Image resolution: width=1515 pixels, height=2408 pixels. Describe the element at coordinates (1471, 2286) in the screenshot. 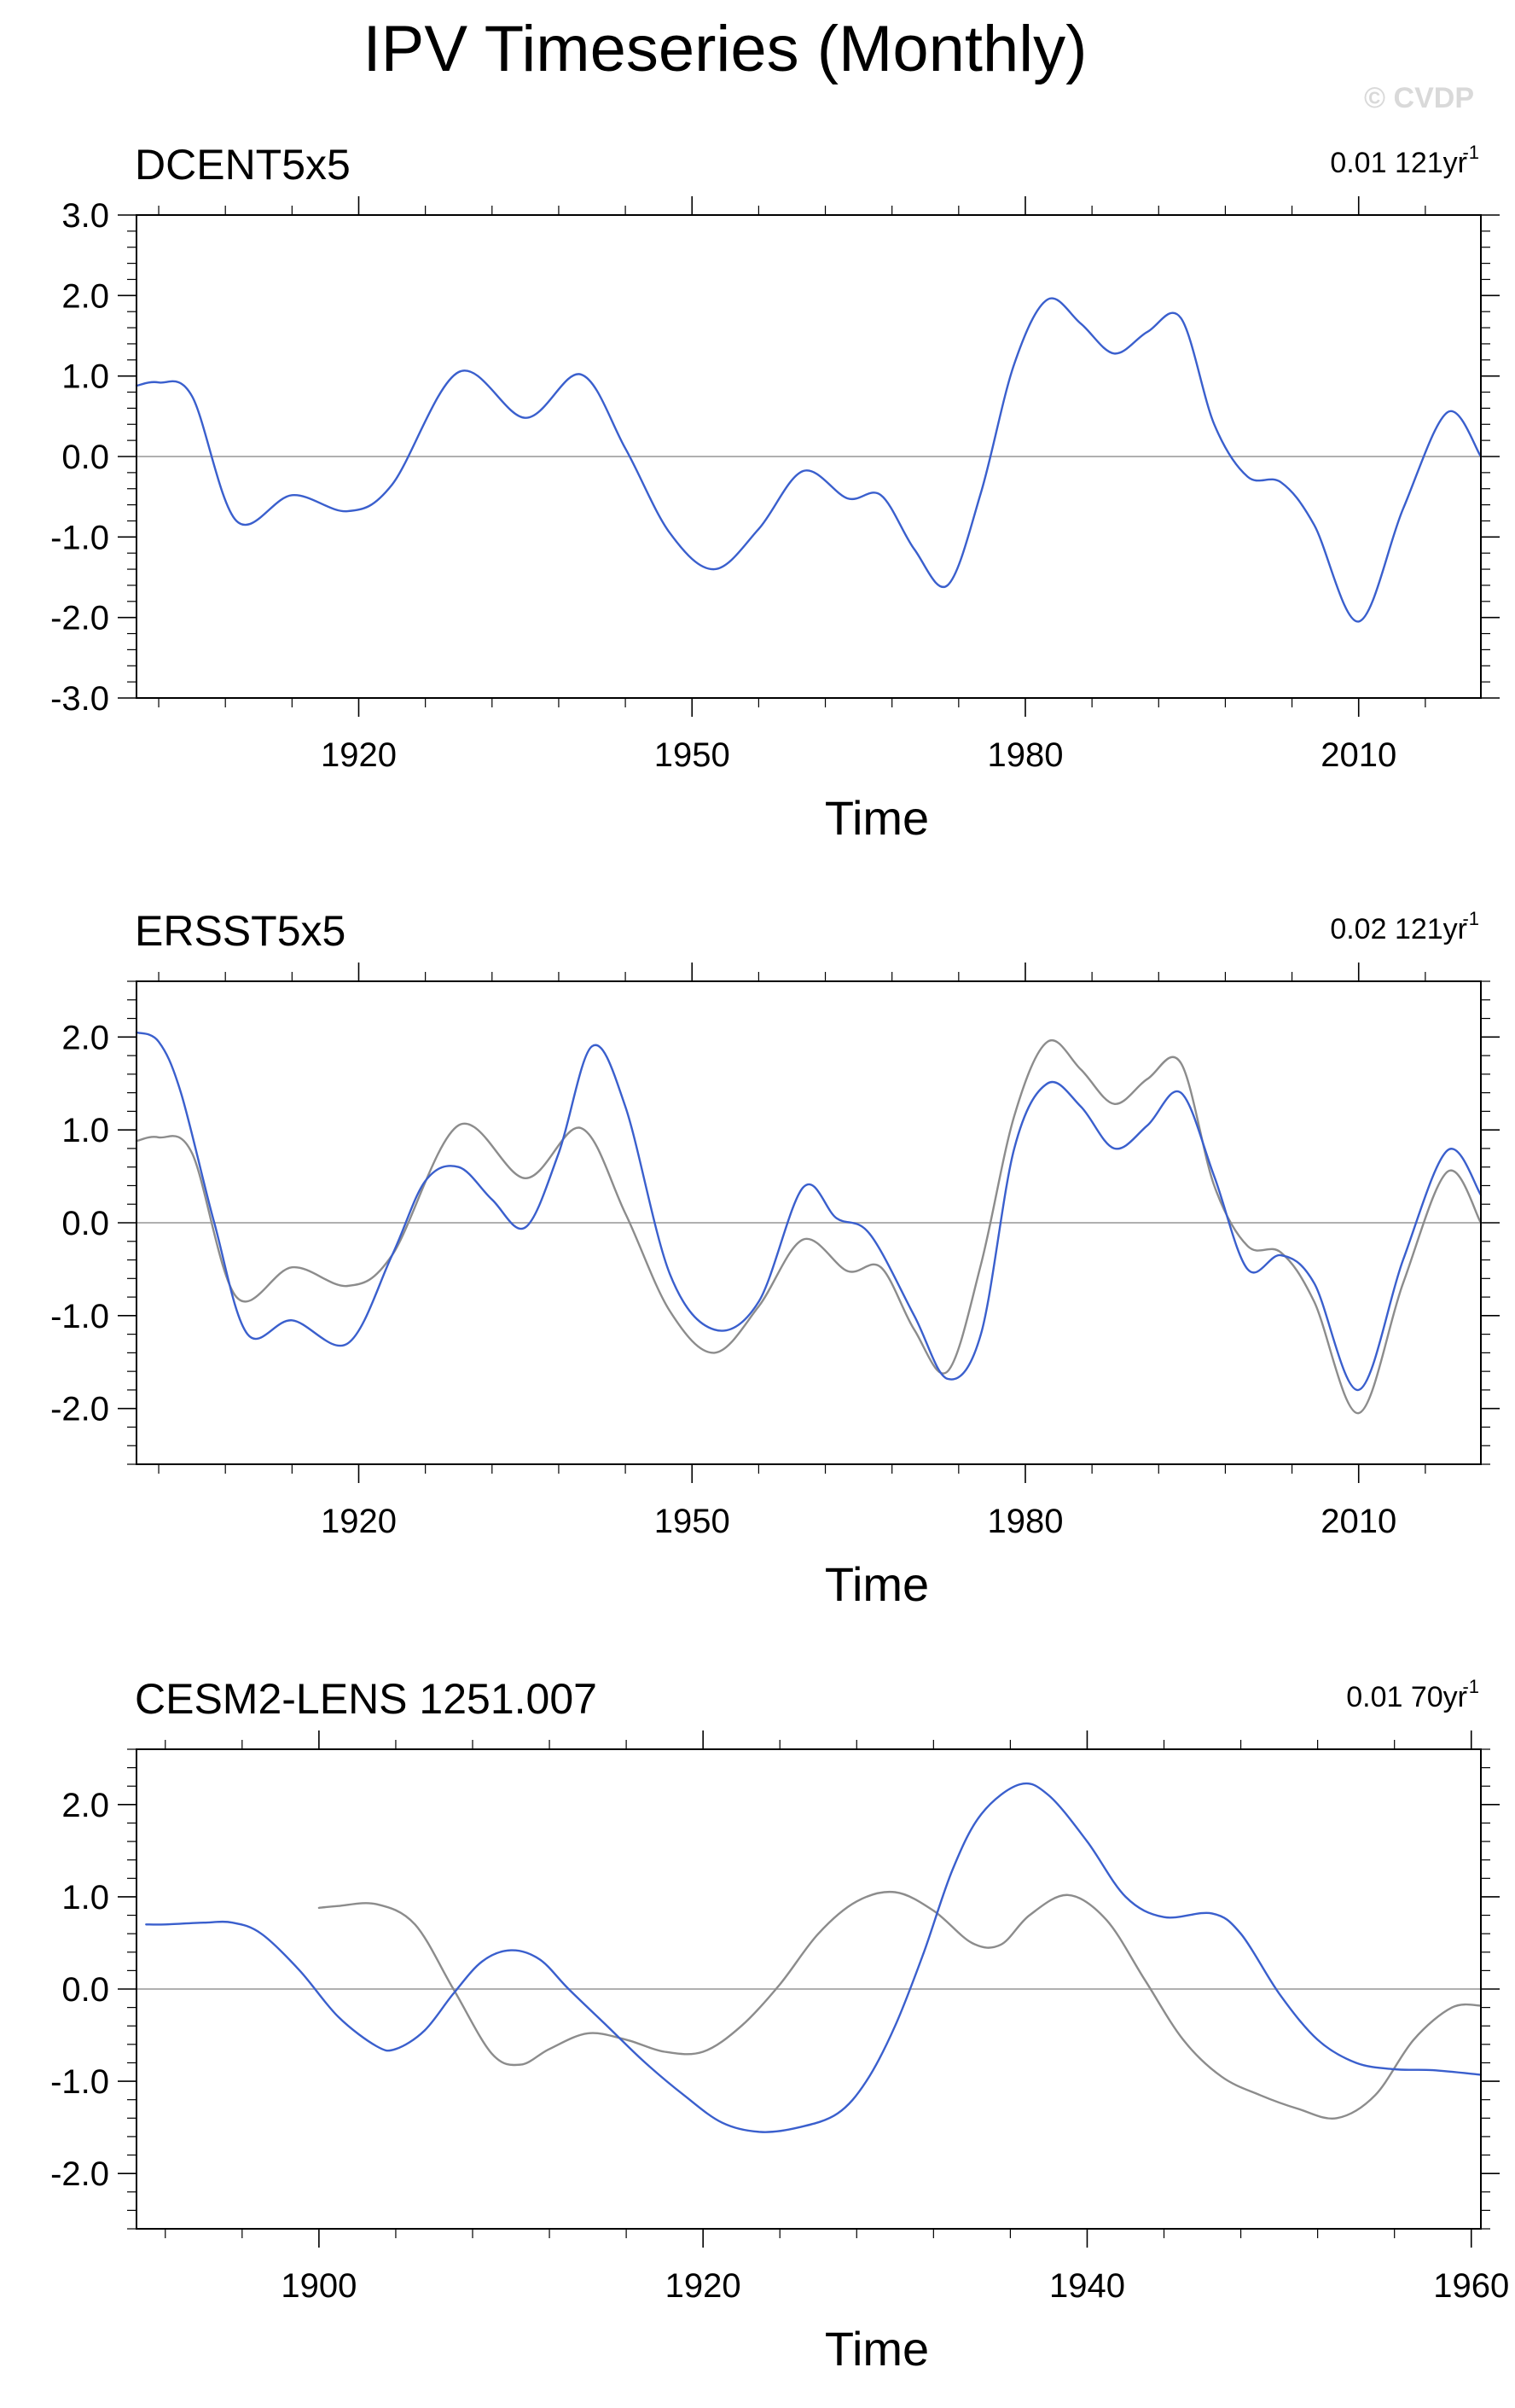

I see `x-tick-label: 1960` at that location.